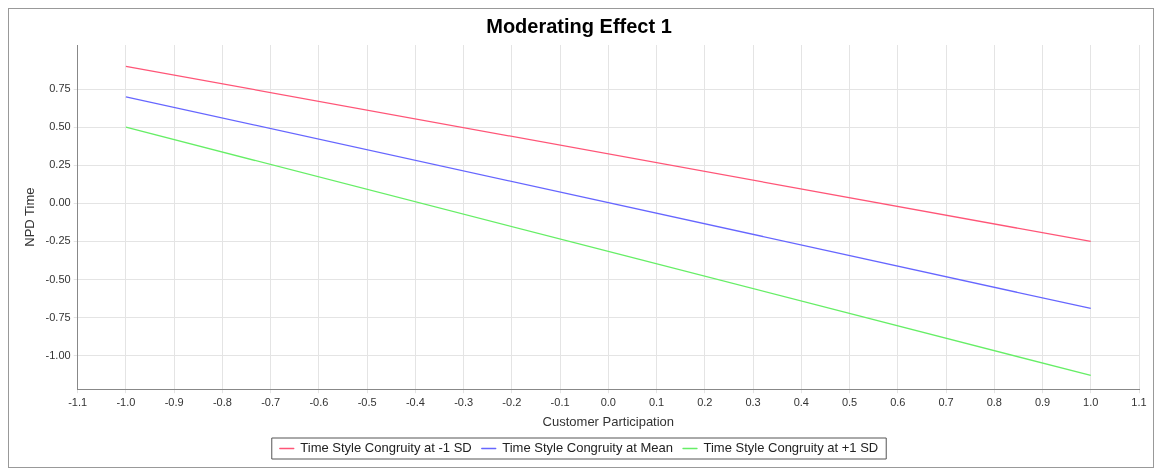 The height and width of the screenshot is (476, 1162). Describe the element at coordinates (319, 401) in the screenshot. I see `x-tick-label: -0.6` at that location.